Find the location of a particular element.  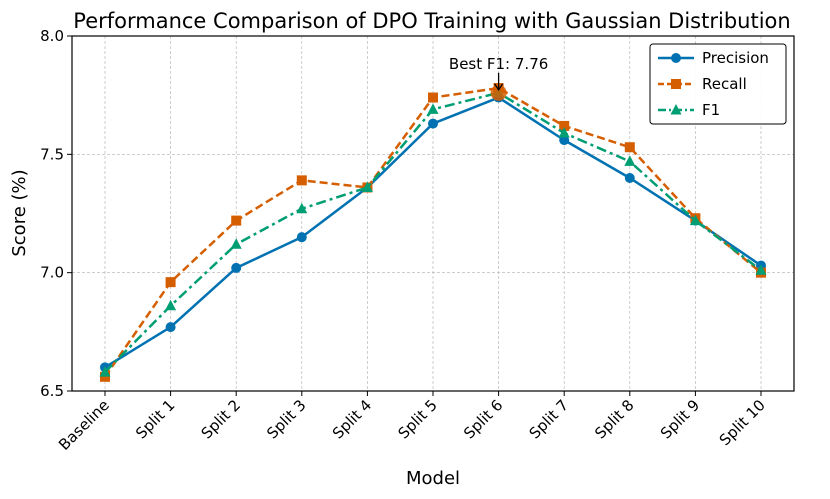

legend-box is located at coordinates (718, 84).